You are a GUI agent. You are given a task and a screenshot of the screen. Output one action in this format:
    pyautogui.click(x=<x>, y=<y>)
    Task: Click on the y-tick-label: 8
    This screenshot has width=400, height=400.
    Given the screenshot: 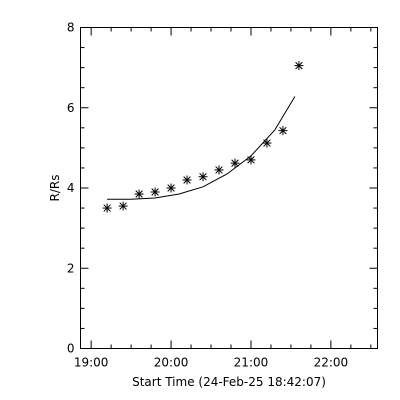 What is the action you would take?
    pyautogui.click(x=71, y=28)
    